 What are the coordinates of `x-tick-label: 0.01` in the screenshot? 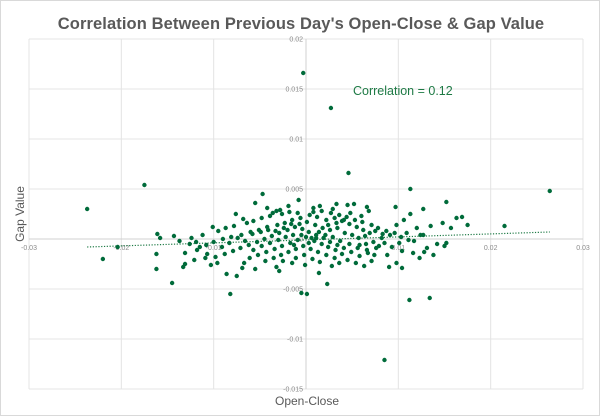 It's located at (399, 248).